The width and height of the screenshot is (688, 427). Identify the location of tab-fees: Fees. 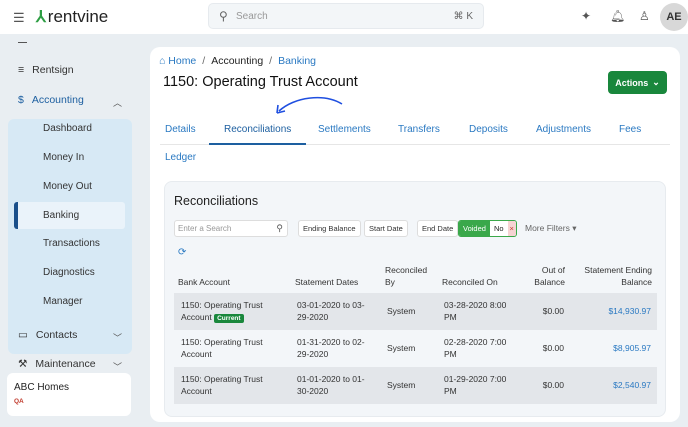
(630, 129).